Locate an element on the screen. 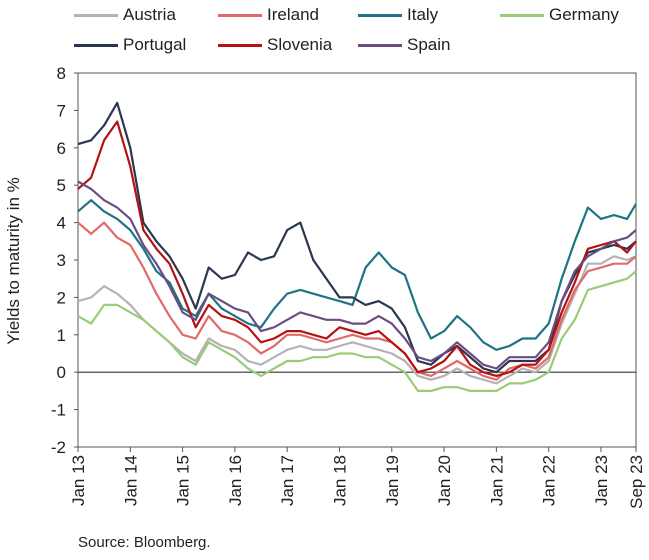  x-tick-label: Jan 20 is located at coordinates (444, 480).